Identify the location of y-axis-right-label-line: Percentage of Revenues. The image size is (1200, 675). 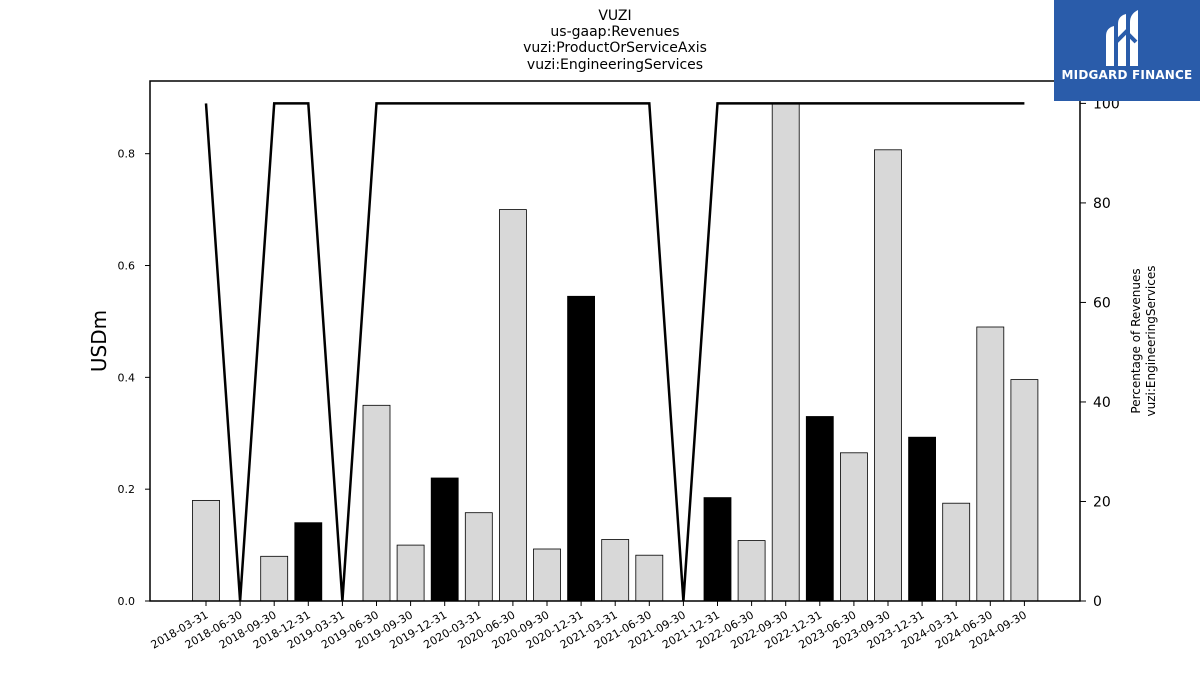
(1136, 340).